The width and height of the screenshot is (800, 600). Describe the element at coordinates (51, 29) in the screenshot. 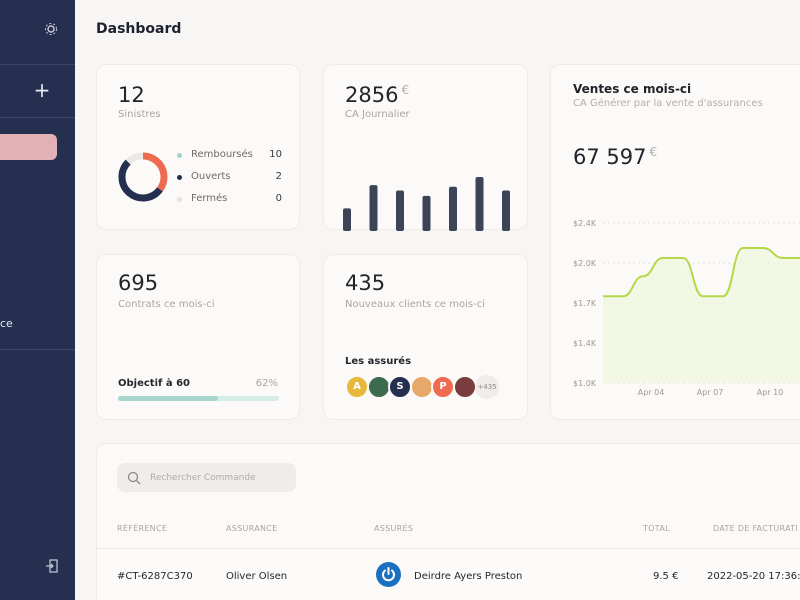

I see `gear-icon` at that location.